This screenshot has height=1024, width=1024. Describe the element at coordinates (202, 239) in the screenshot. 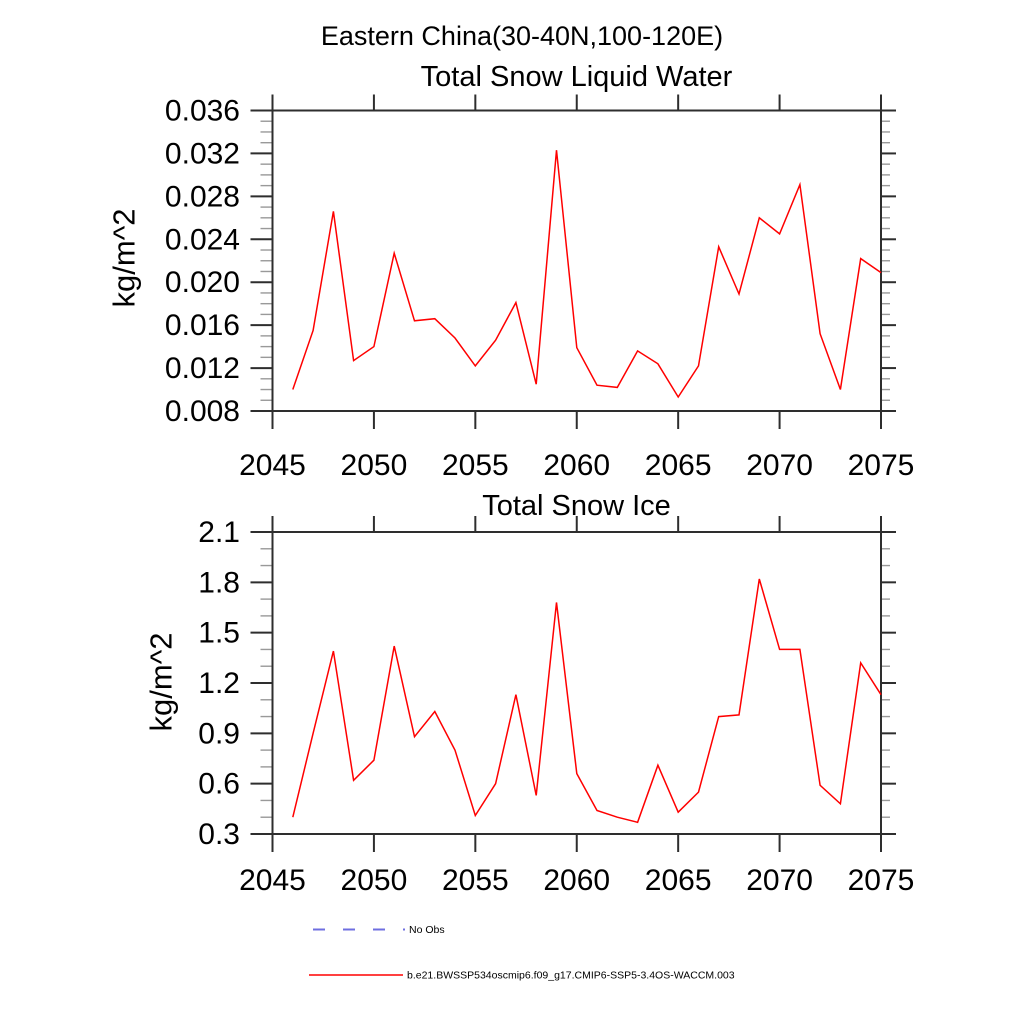

I see `y-tick-label: 0.024` at that location.